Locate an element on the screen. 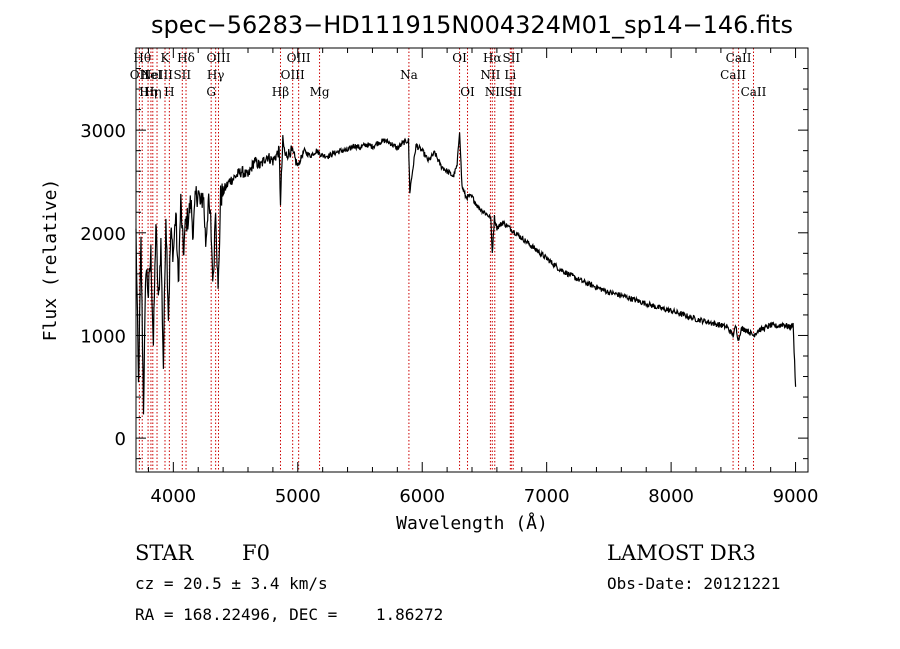 This screenshot has height=649, width=900. x-tick-label: 8000 is located at coordinates (671, 496).